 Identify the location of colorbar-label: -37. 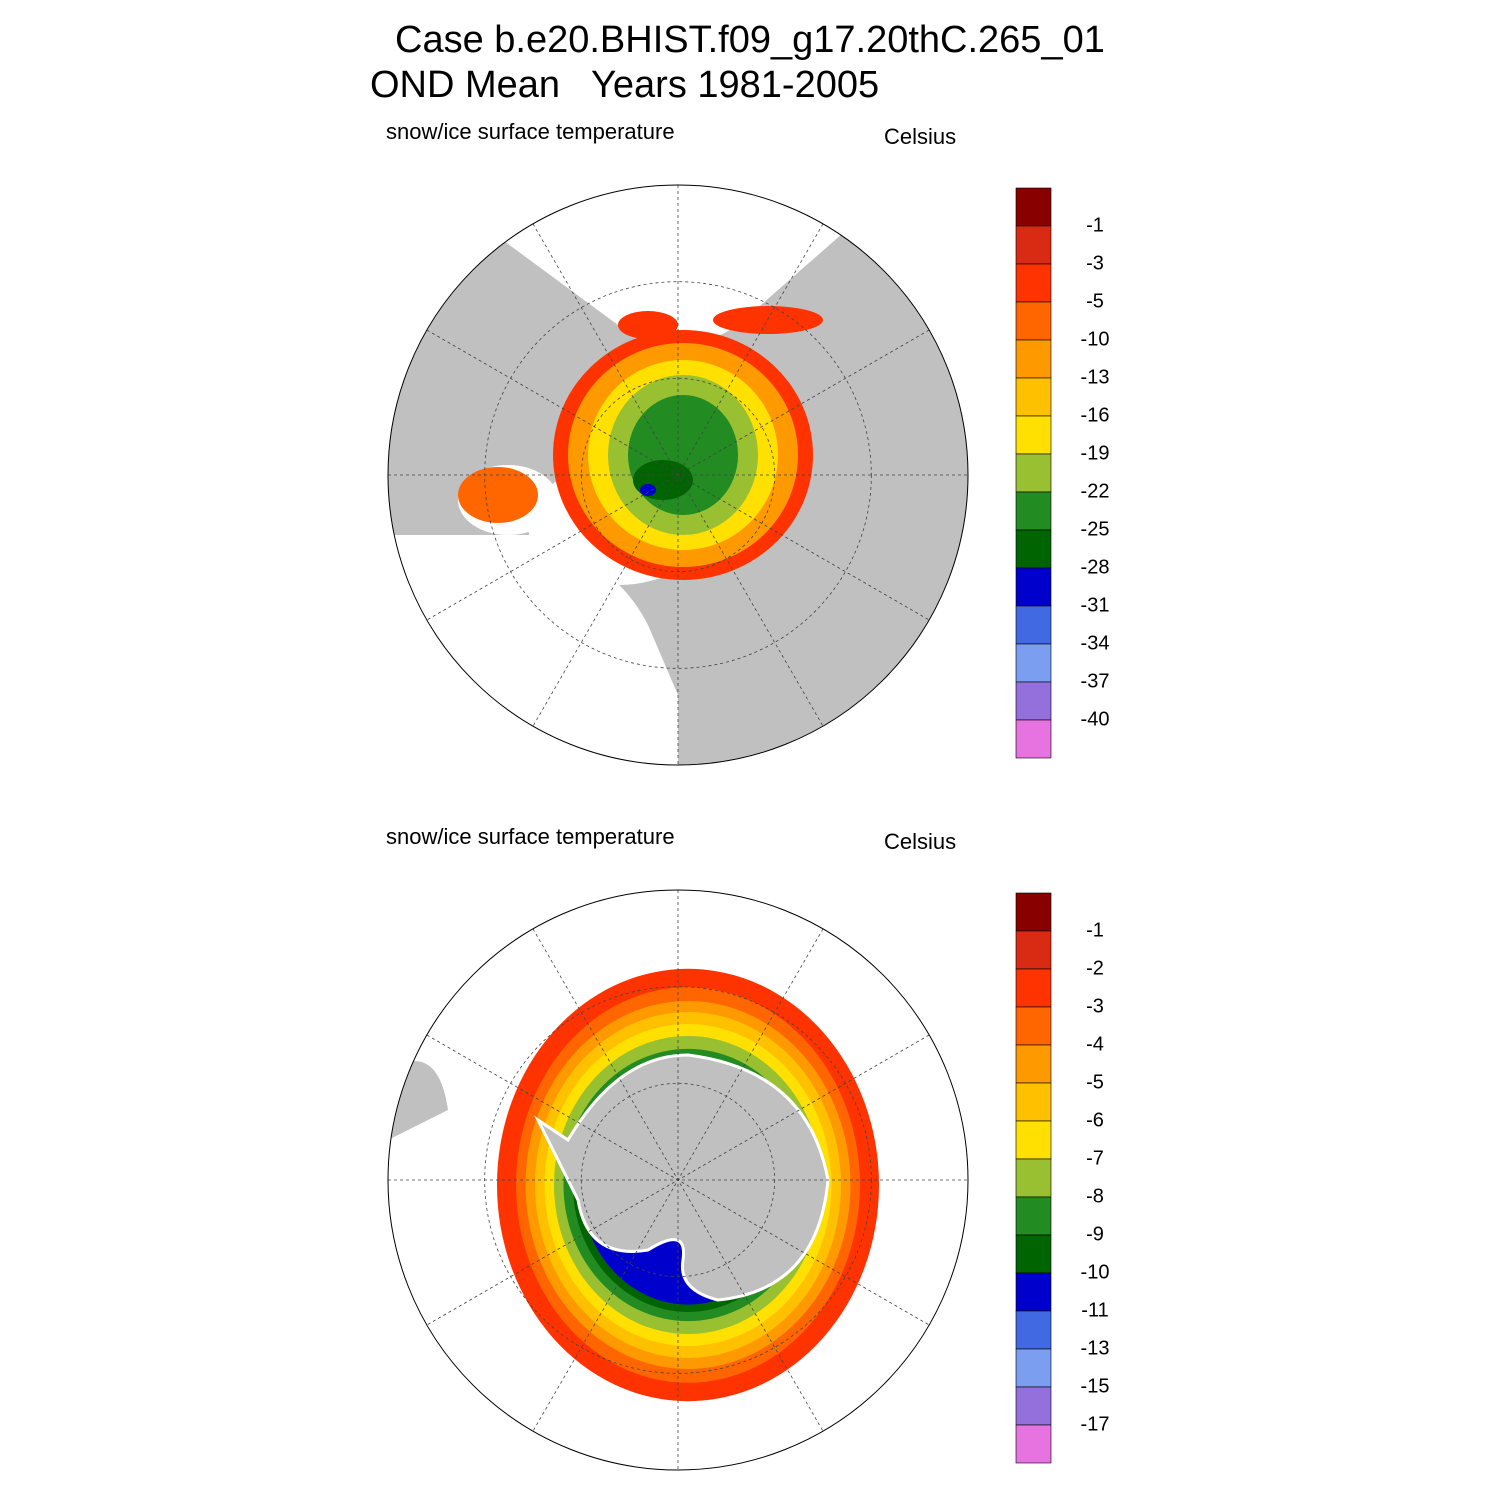
(1095, 681).